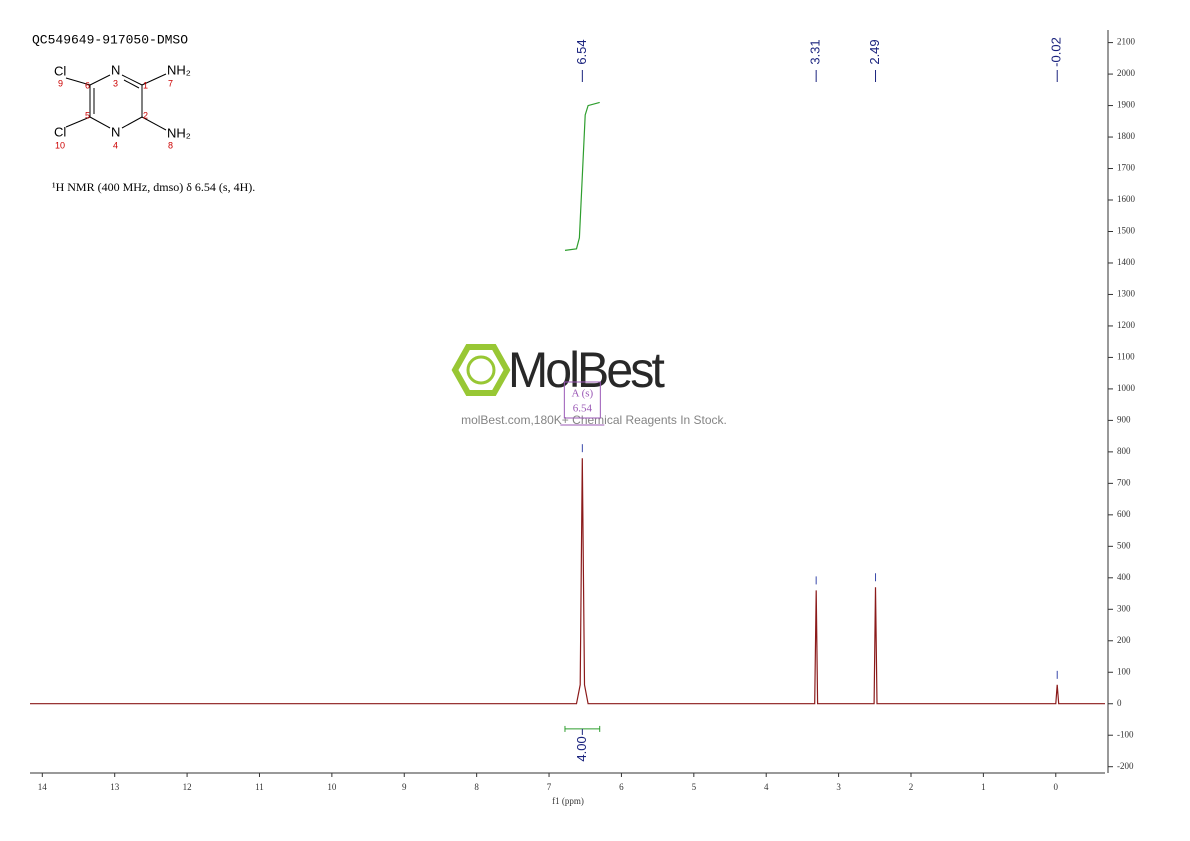 Image resolution: width=1190 pixels, height=841 pixels. What do you see at coordinates (1126, 199) in the screenshot?
I see `y-tick-label: 1600` at bounding box center [1126, 199].